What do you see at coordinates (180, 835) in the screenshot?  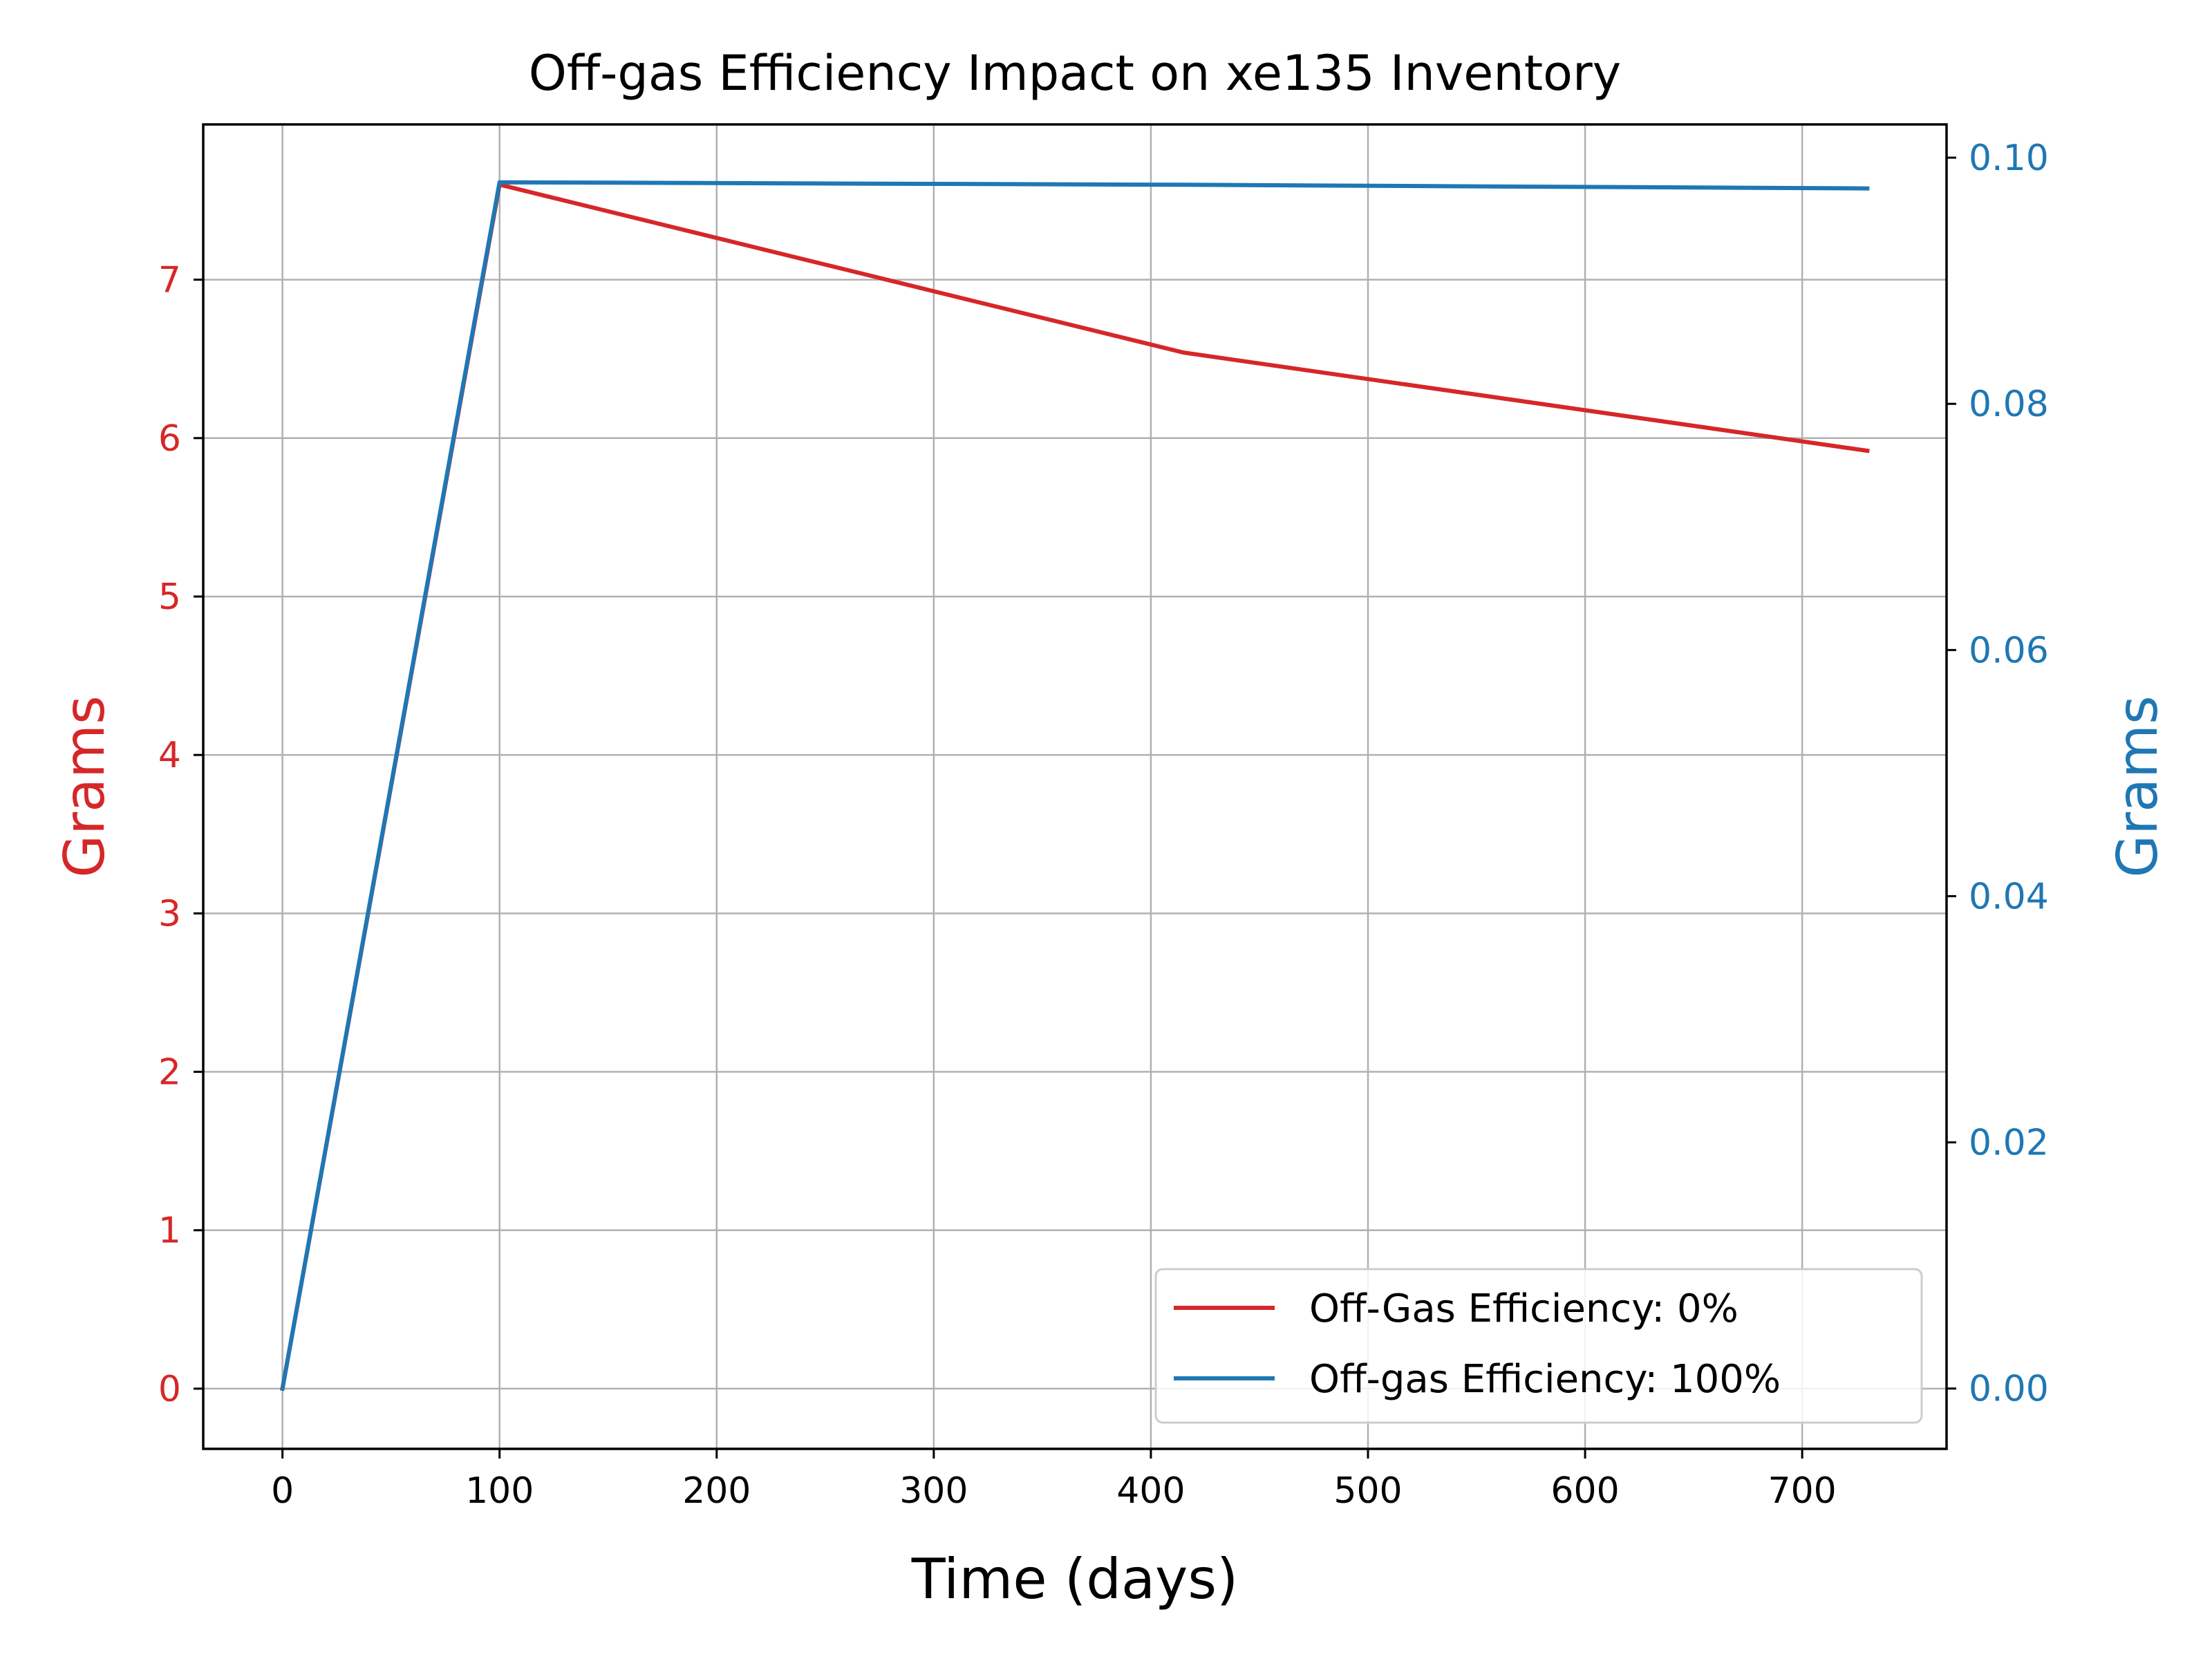 I see `left-y-axis-ticks: 0 1 2 3 4 5 6 7` at bounding box center [180, 835].